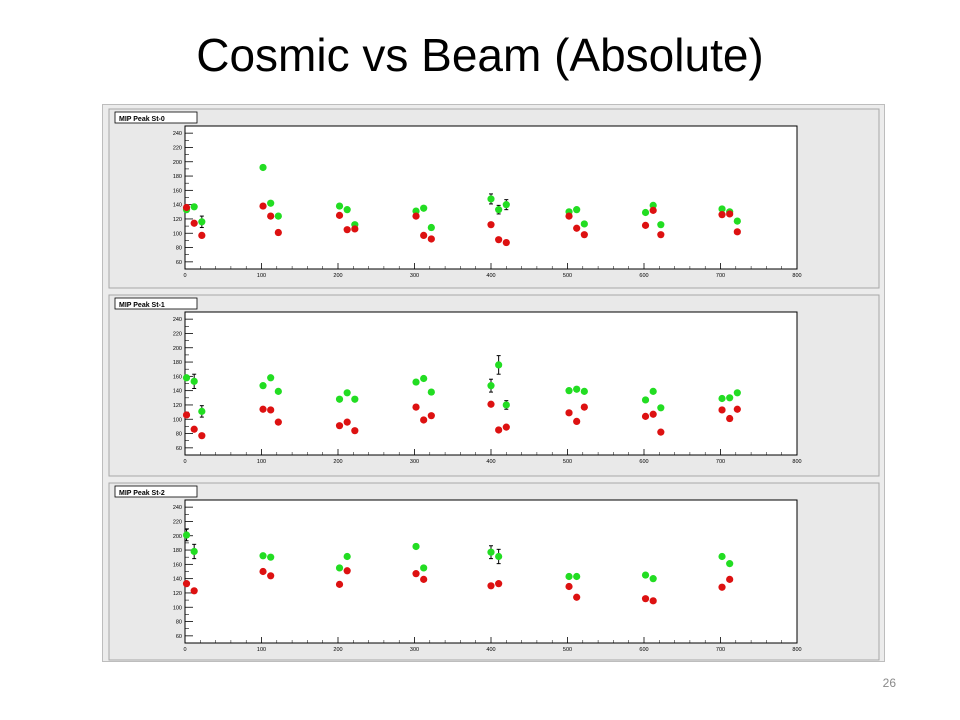 Image resolution: width=960 pixels, height=720 pixels. I want to click on x-tick-label: 100, so click(261, 650).